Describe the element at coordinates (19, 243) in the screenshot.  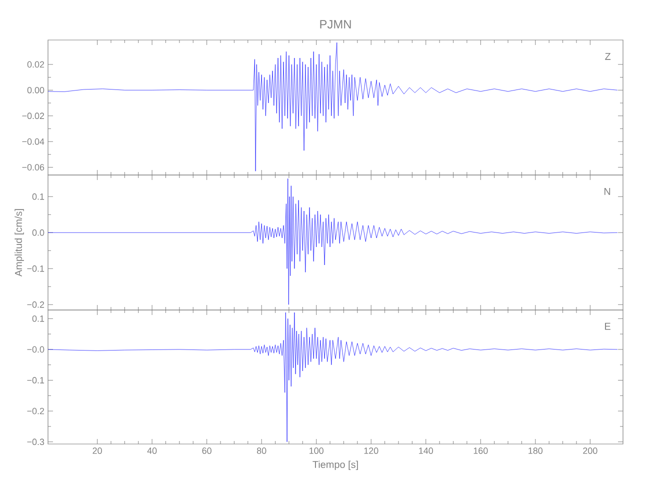
I see `y-axis-title: Amplitud [cm/s]` at that location.